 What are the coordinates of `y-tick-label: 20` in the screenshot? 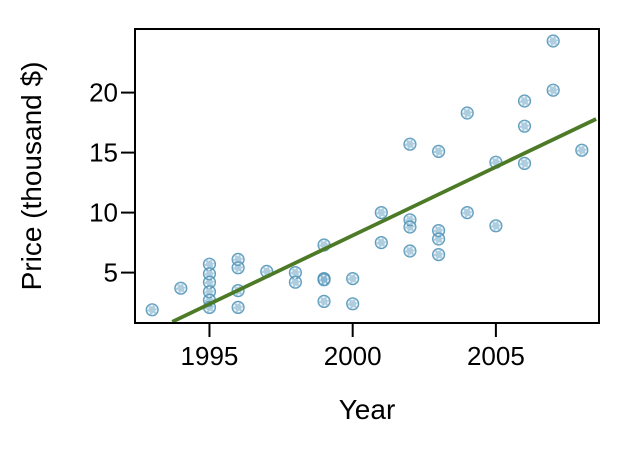 It's located at (103, 93).